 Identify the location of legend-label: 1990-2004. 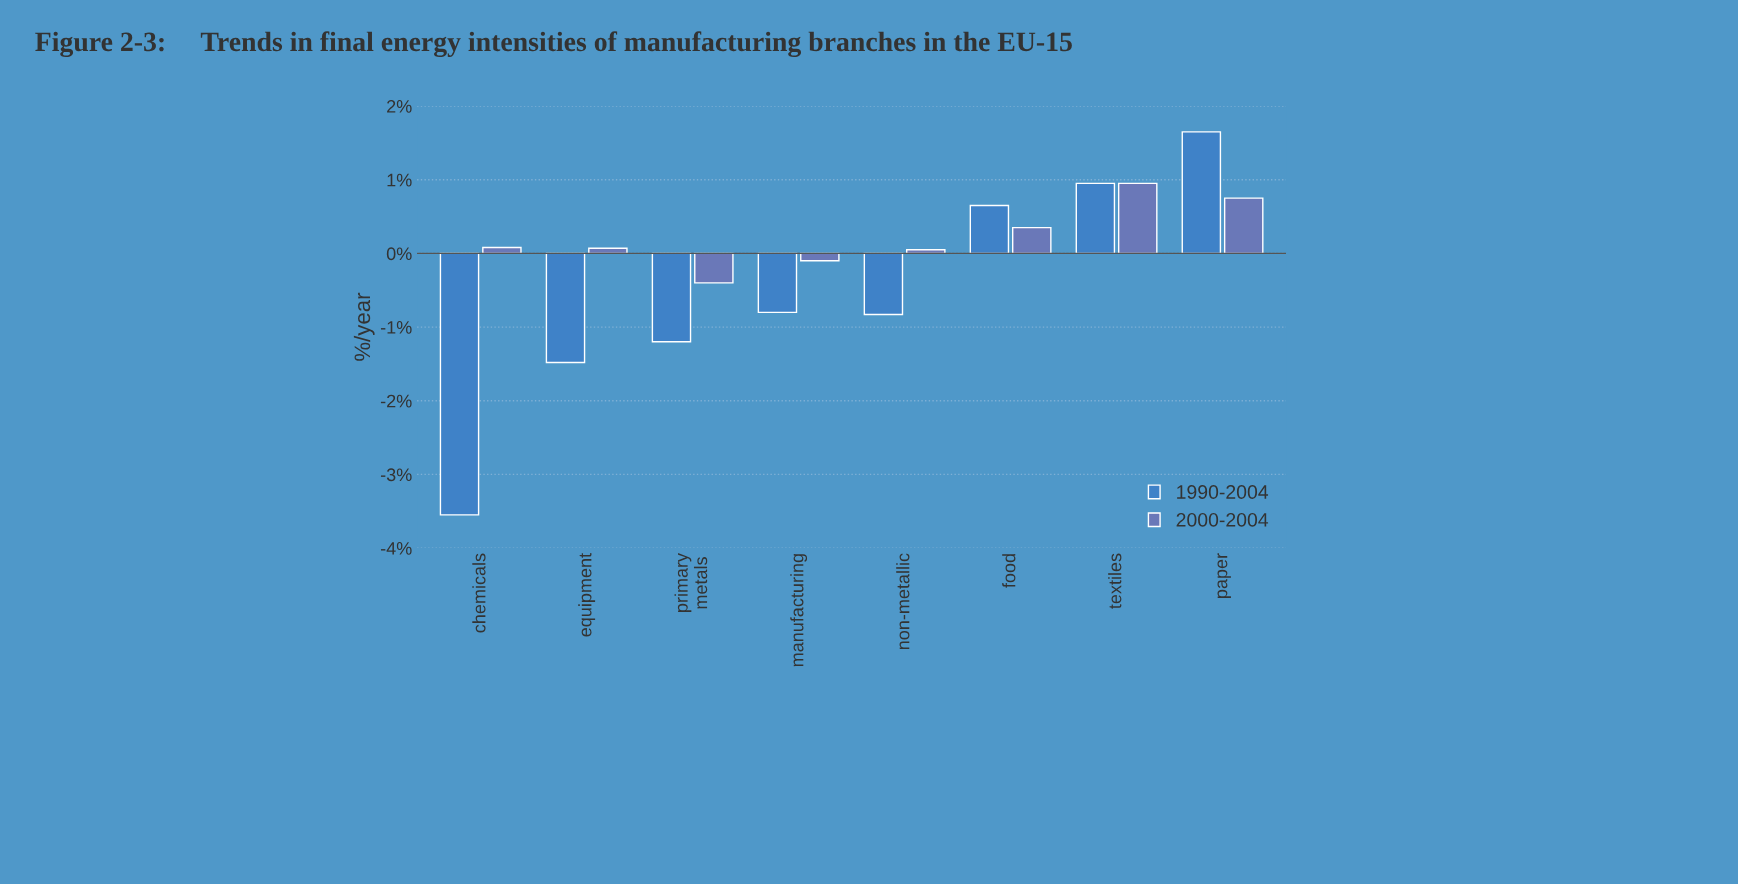
(1223, 492).